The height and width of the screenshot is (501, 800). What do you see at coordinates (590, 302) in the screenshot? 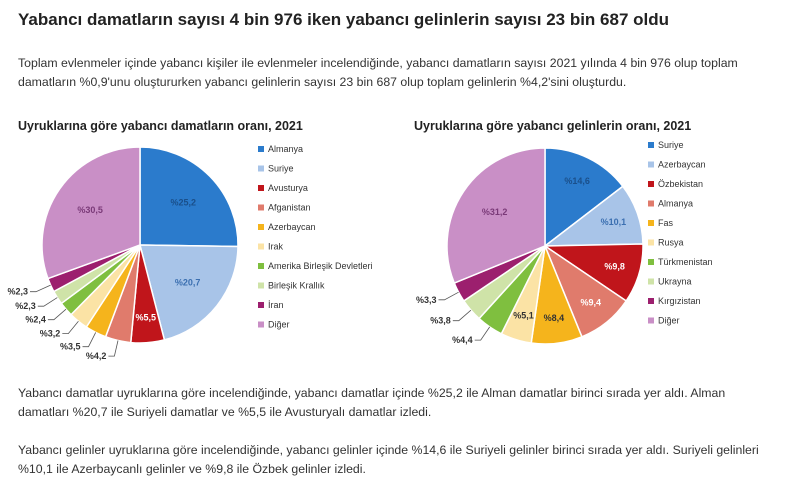
I see `slice-label: %9,4` at bounding box center [590, 302].